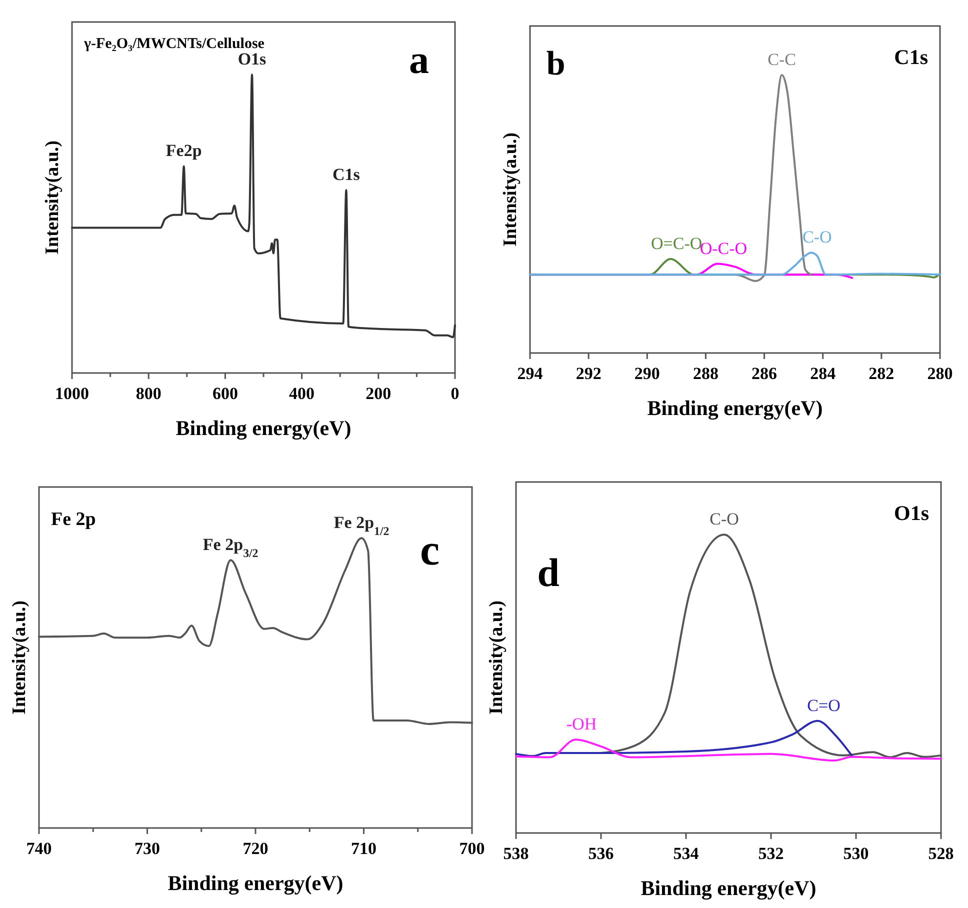  I want to click on x-tick-label: 294, so click(530, 373).